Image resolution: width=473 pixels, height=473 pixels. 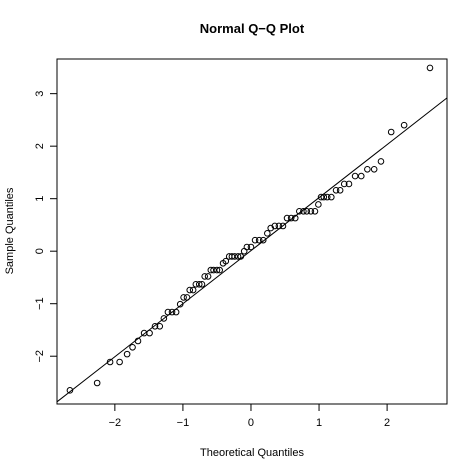 I want to click on y-tick-label: −1, so click(x=40, y=303).